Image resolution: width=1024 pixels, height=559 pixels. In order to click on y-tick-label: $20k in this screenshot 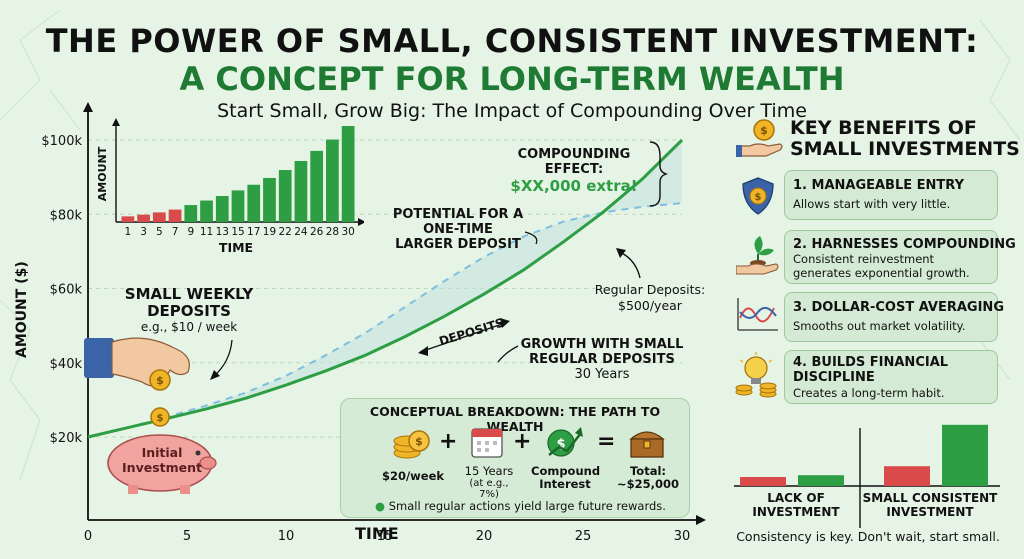, I will do `click(66, 438)`.